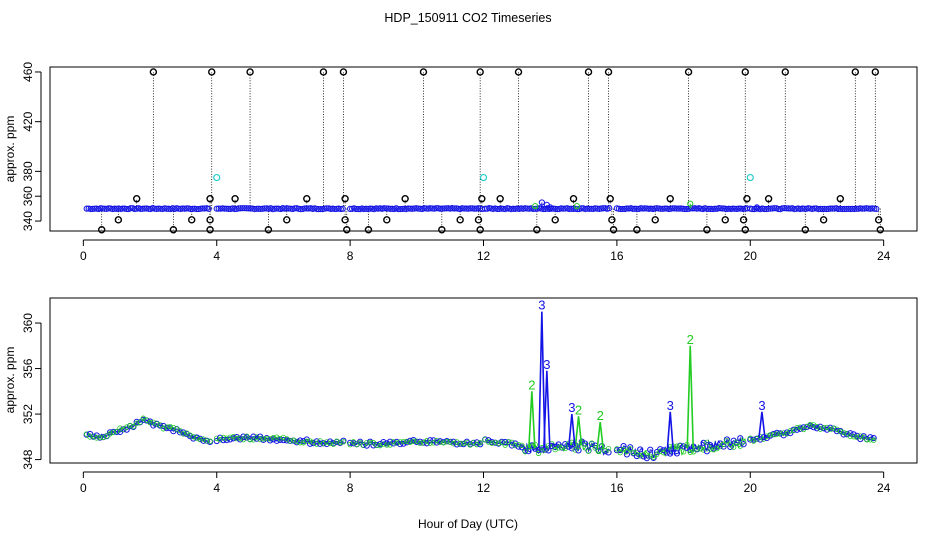 The image size is (936, 540). What do you see at coordinates (750, 177) in the screenshot?
I see `top-cyan-point` at bounding box center [750, 177].